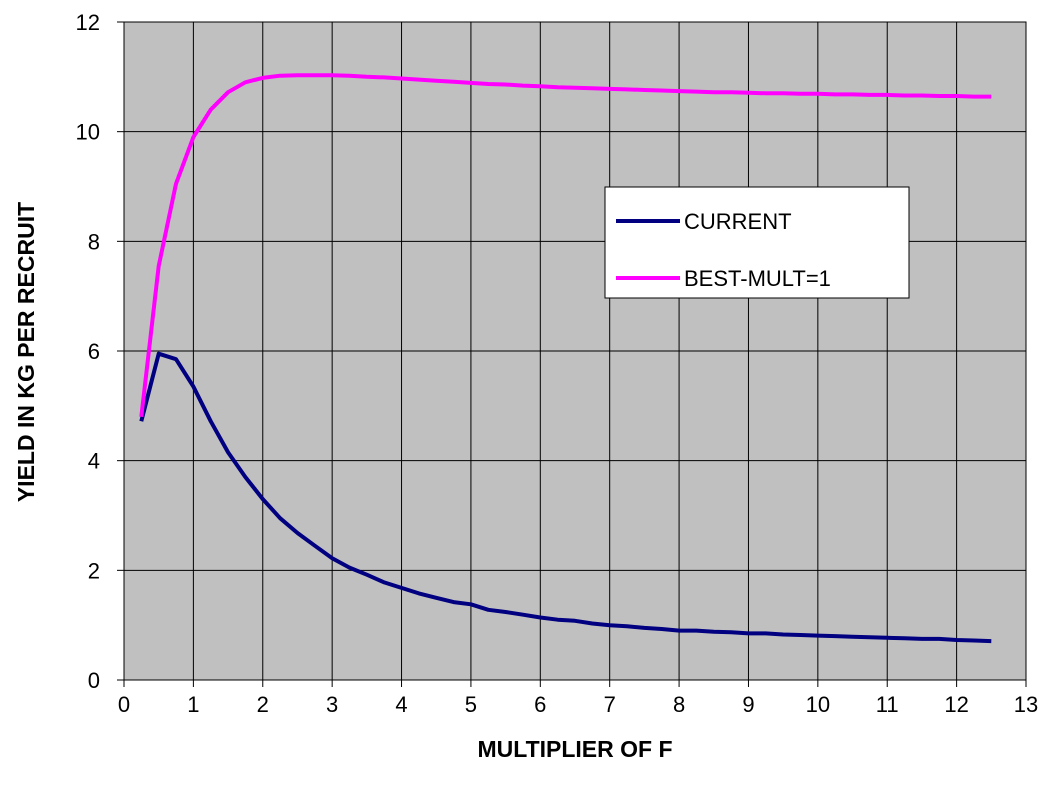 This screenshot has width=1050, height=798. What do you see at coordinates (574, 749) in the screenshot?
I see `x-axis-title: MULTIPLIER OF F` at bounding box center [574, 749].